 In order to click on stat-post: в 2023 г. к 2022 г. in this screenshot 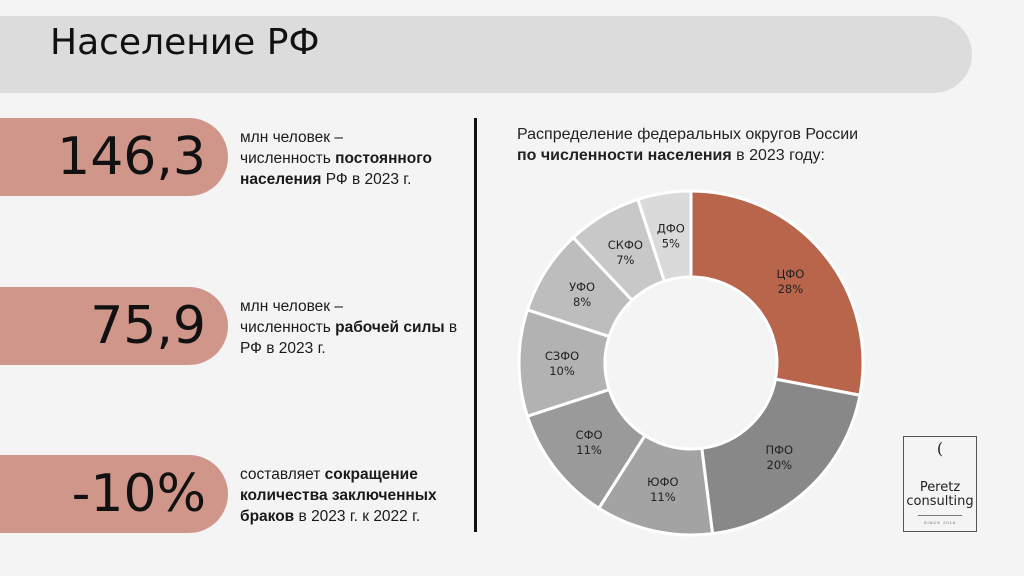, I will do `click(357, 516)`.